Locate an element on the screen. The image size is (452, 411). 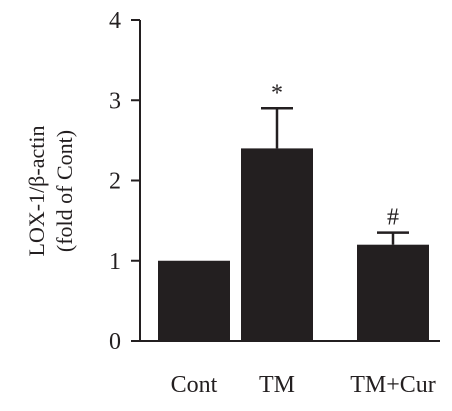
y-tick-label: 0 is located at coordinates (115, 342).